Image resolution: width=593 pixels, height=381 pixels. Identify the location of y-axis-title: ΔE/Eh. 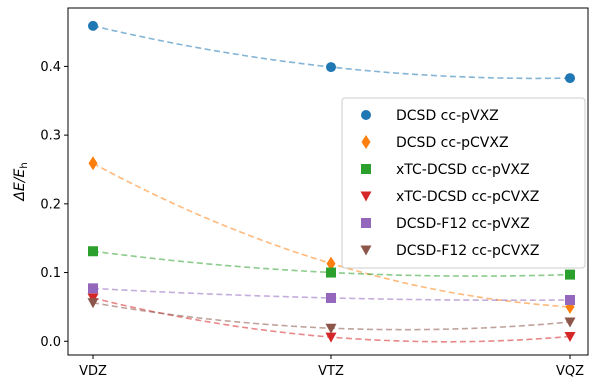
(21, 181).